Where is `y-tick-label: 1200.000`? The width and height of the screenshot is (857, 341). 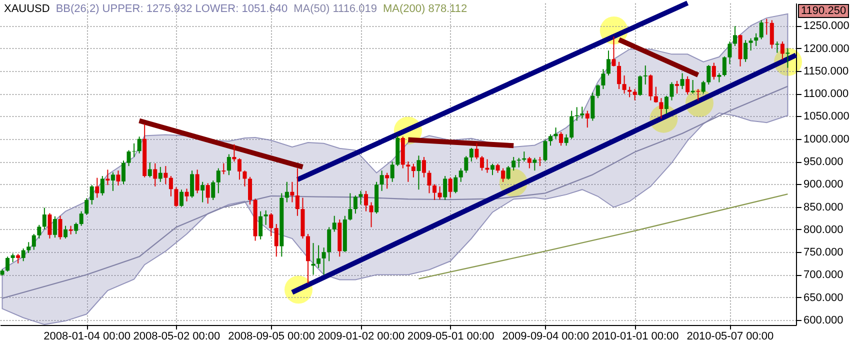
y-tick-label: 1200.000 is located at coordinates (827, 48).